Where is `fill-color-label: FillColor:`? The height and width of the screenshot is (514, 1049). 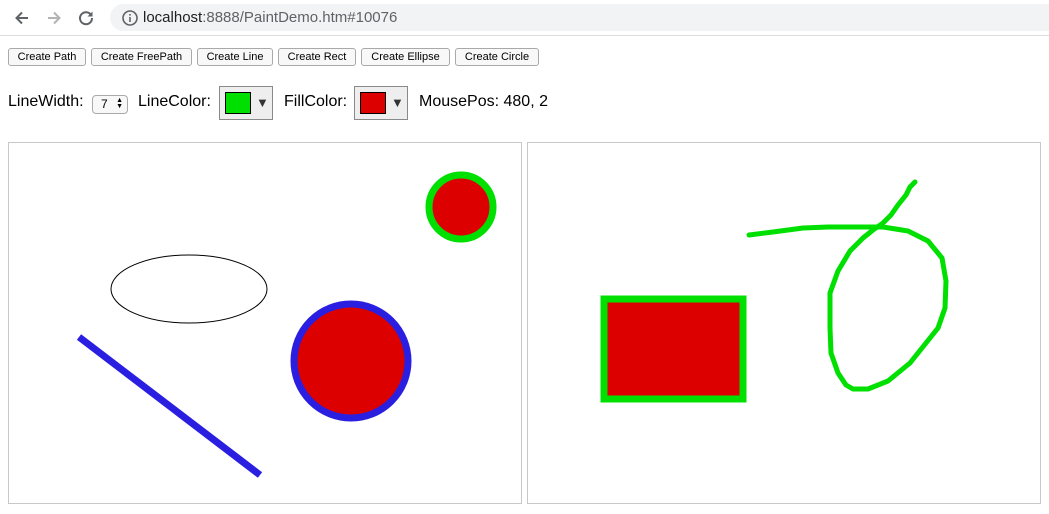 fill-color-label: FillColor: is located at coordinates (316, 101).